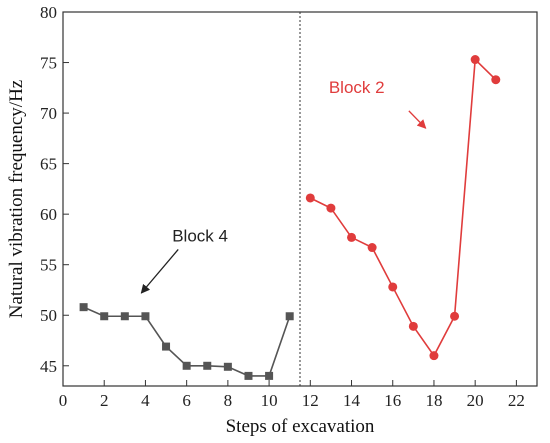 This screenshot has width=550, height=443. Describe the element at coordinates (433, 400) in the screenshot. I see `x-tick-label: 18` at that location.